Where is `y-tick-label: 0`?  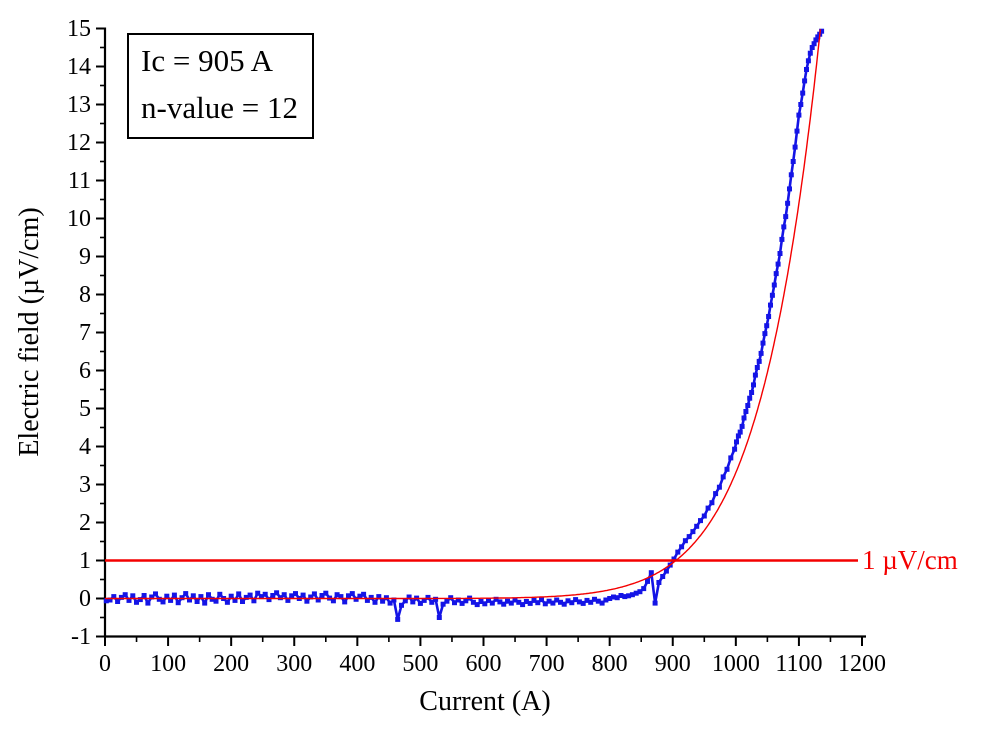
y-tick-label: 0 is located at coordinates (85, 598).